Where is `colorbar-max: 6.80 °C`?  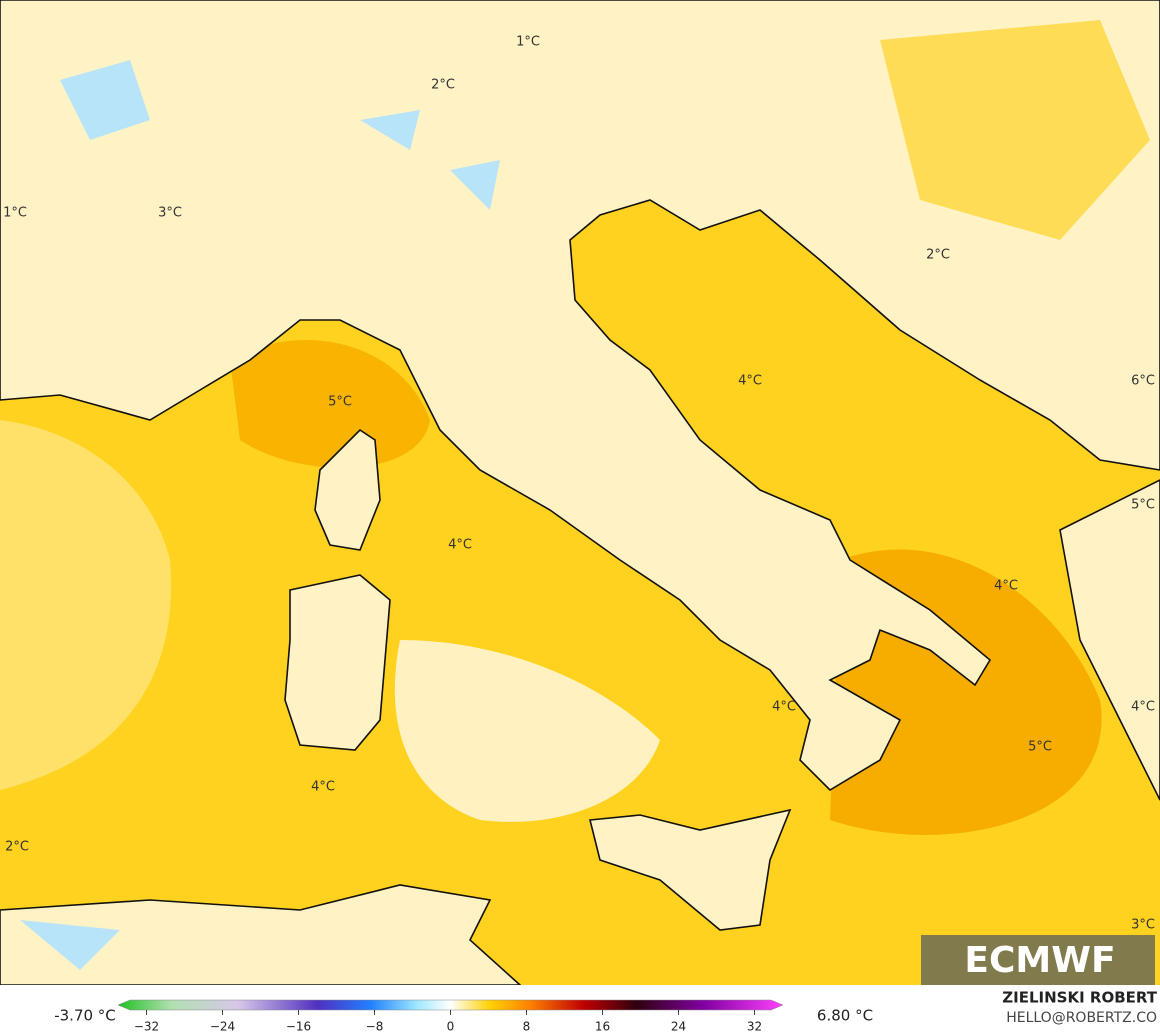 colorbar-max: 6.80 °C is located at coordinates (845, 1016).